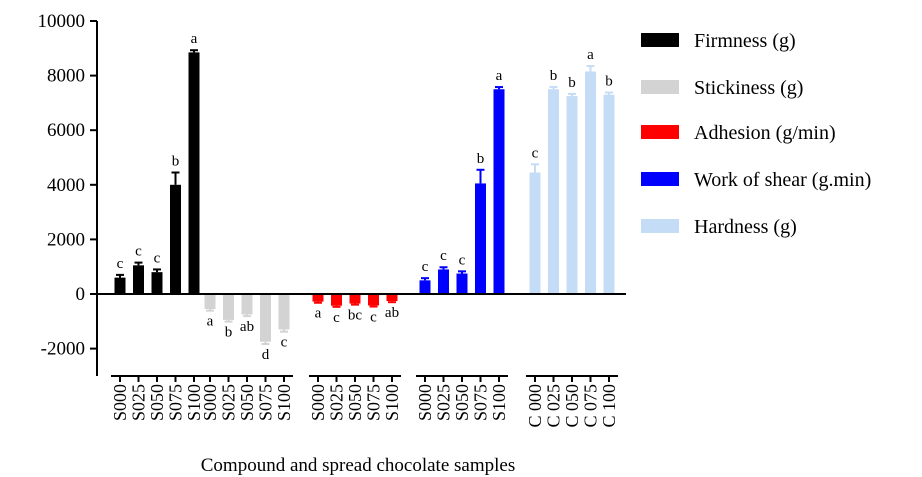 This screenshot has width=922, height=477. What do you see at coordinates (66, 185) in the screenshot?
I see `y-tick-label: 4000` at bounding box center [66, 185].